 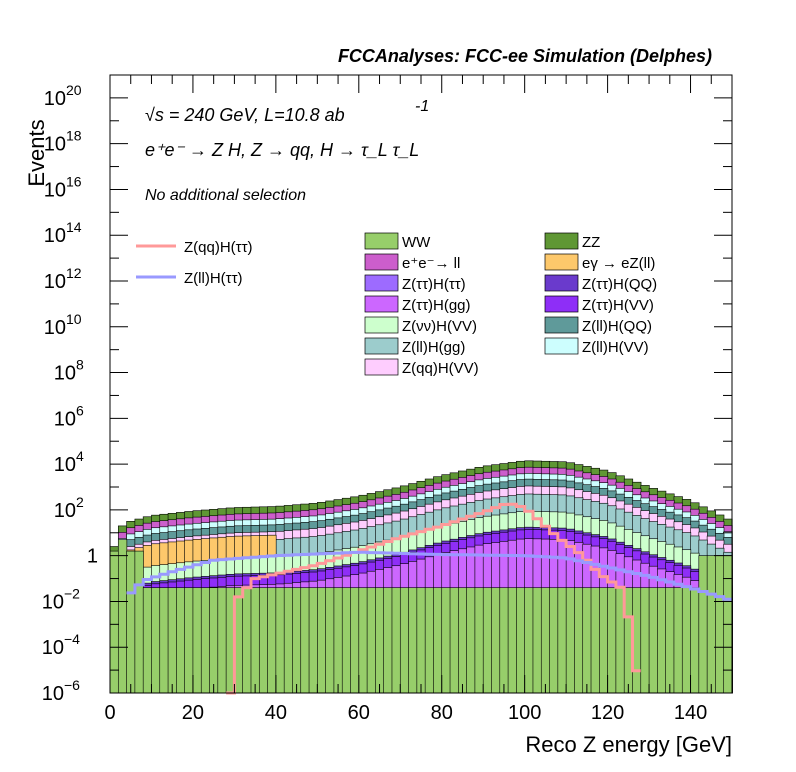 What do you see at coordinates (421, 367) in the screenshot?
I see `legend-item-Z(qq)H(VV): Z(qq)H(VV)` at bounding box center [421, 367].